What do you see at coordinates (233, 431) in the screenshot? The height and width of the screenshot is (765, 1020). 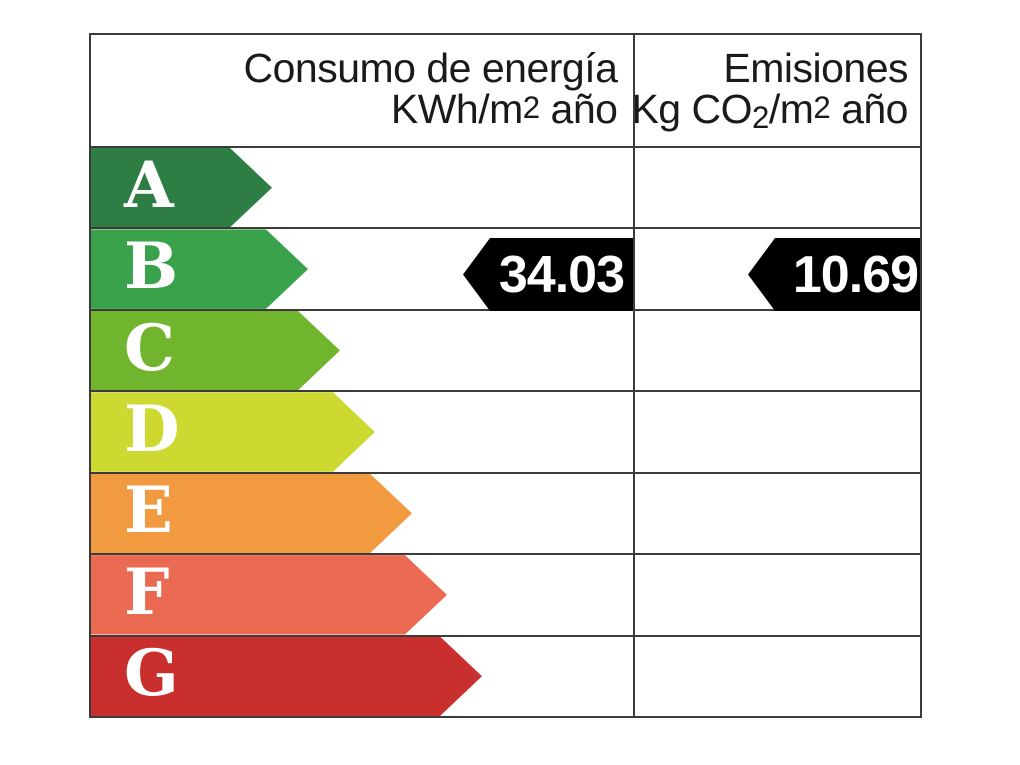 I see `rating-arrow-d: D` at bounding box center [233, 431].